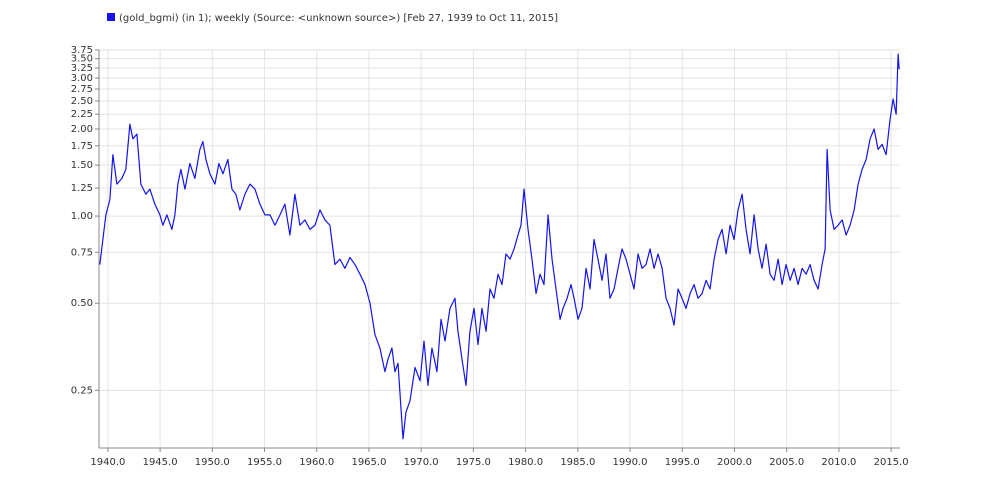 The height and width of the screenshot is (500, 1000). I want to click on x-tick-label: 1945.0, so click(160, 462).